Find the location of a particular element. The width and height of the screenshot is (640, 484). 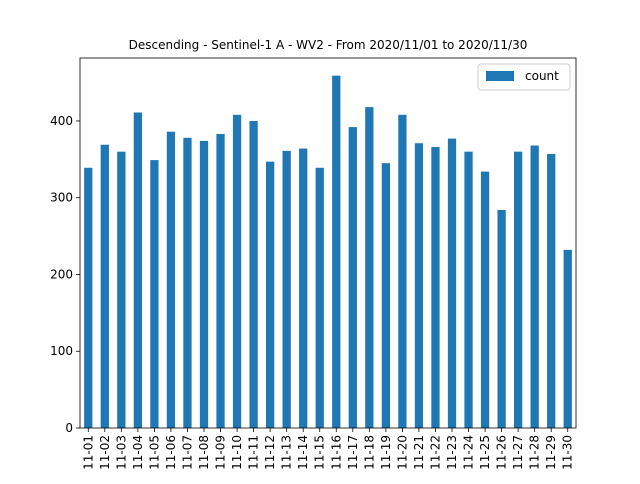

x-tick-label: 11-27 is located at coordinates (518, 452).